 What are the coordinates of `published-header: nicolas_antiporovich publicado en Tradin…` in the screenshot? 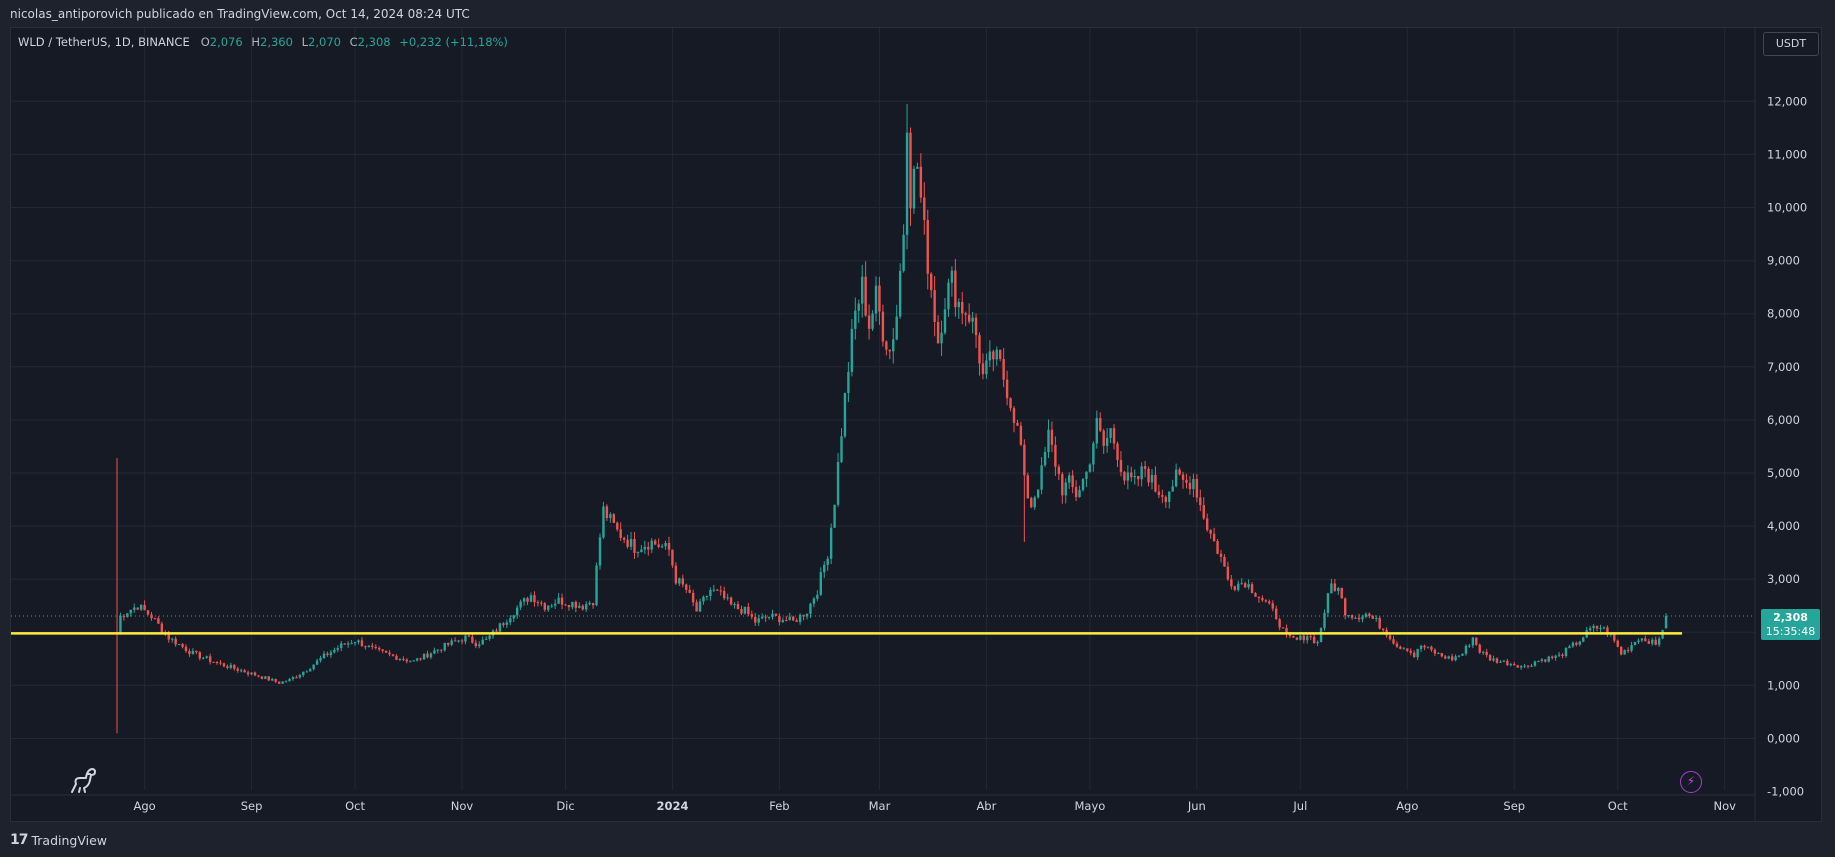 It's located at (917, 13).